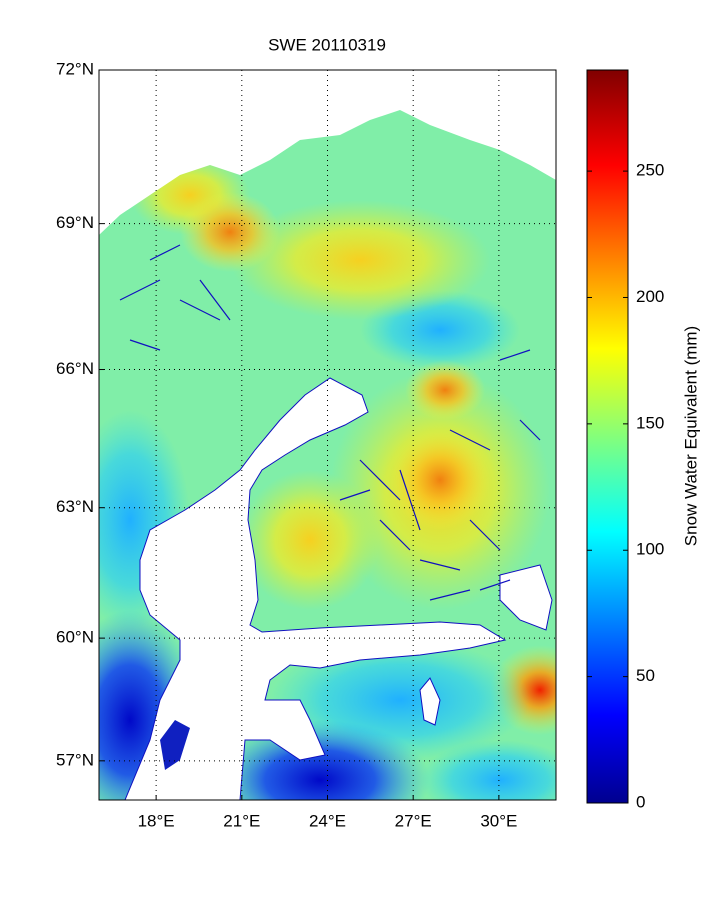 The width and height of the screenshot is (724, 900). I want to click on colorbar-tick-label: 150, so click(650, 422).